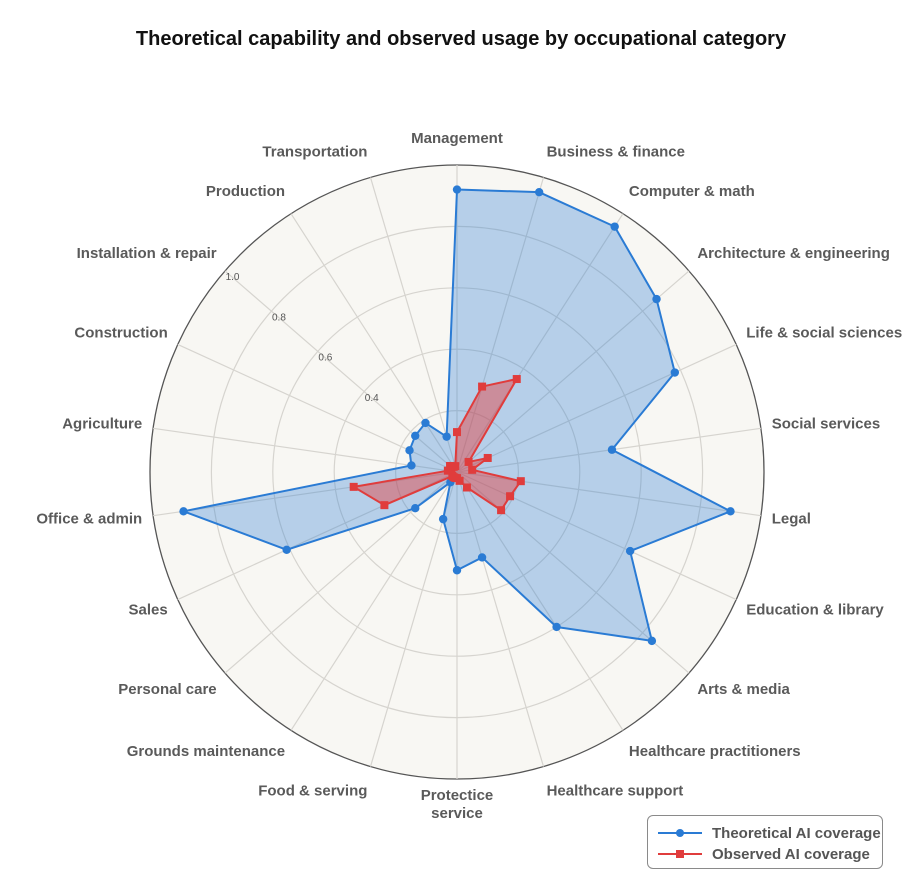  Describe the element at coordinates (815, 609) in the screenshot. I see `category-label: Education & library` at that location.